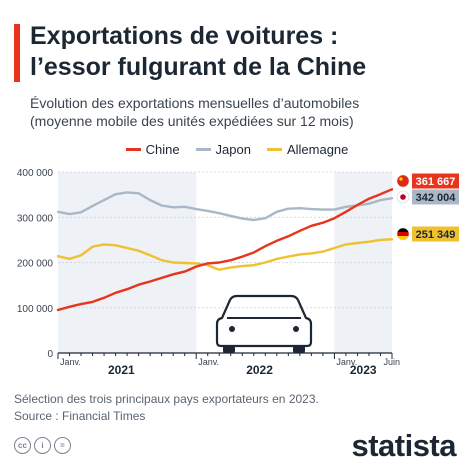 Image resolution: width=474 pixels, height=474 pixels. Describe the element at coordinates (121, 370) in the screenshot. I see `x-year-label: 2021` at that location.